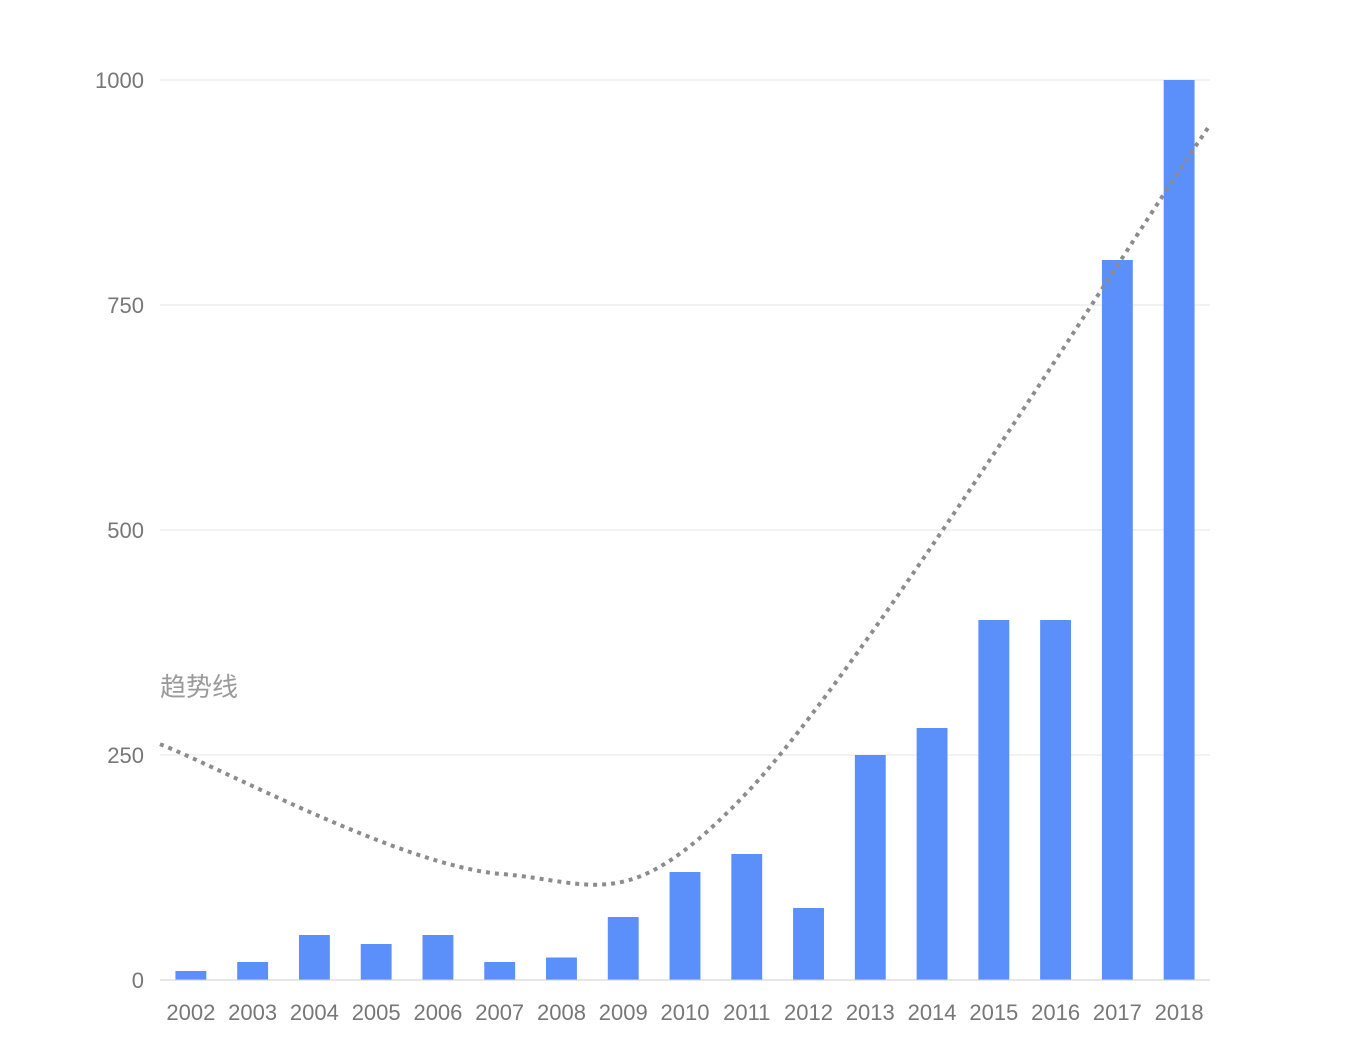 The image size is (1369, 1060). Describe the element at coordinates (561, 1012) in the screenshot. I see `x-tick-label: 2008` at that location.